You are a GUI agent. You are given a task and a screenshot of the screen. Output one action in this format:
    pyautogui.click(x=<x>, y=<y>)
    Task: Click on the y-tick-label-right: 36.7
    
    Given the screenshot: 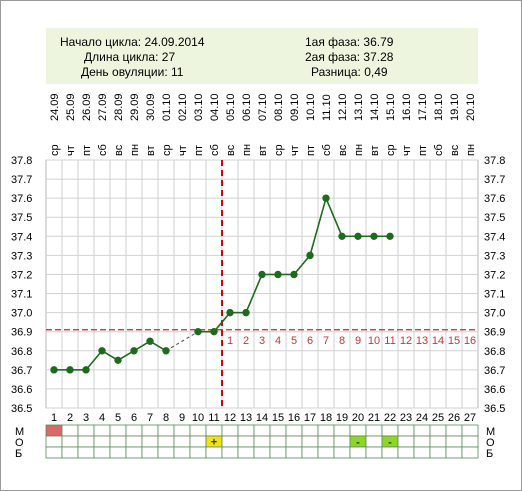 What is the action you would take?
    pyautogui.click(x=494, y=371)
    